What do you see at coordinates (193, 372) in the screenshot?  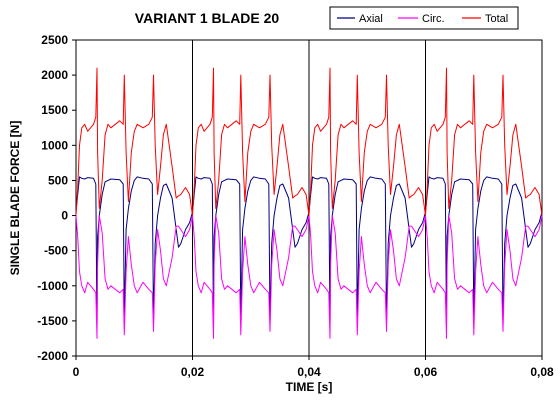 I see `x-tick-label: 0,02` at bounding box center [193, 372].